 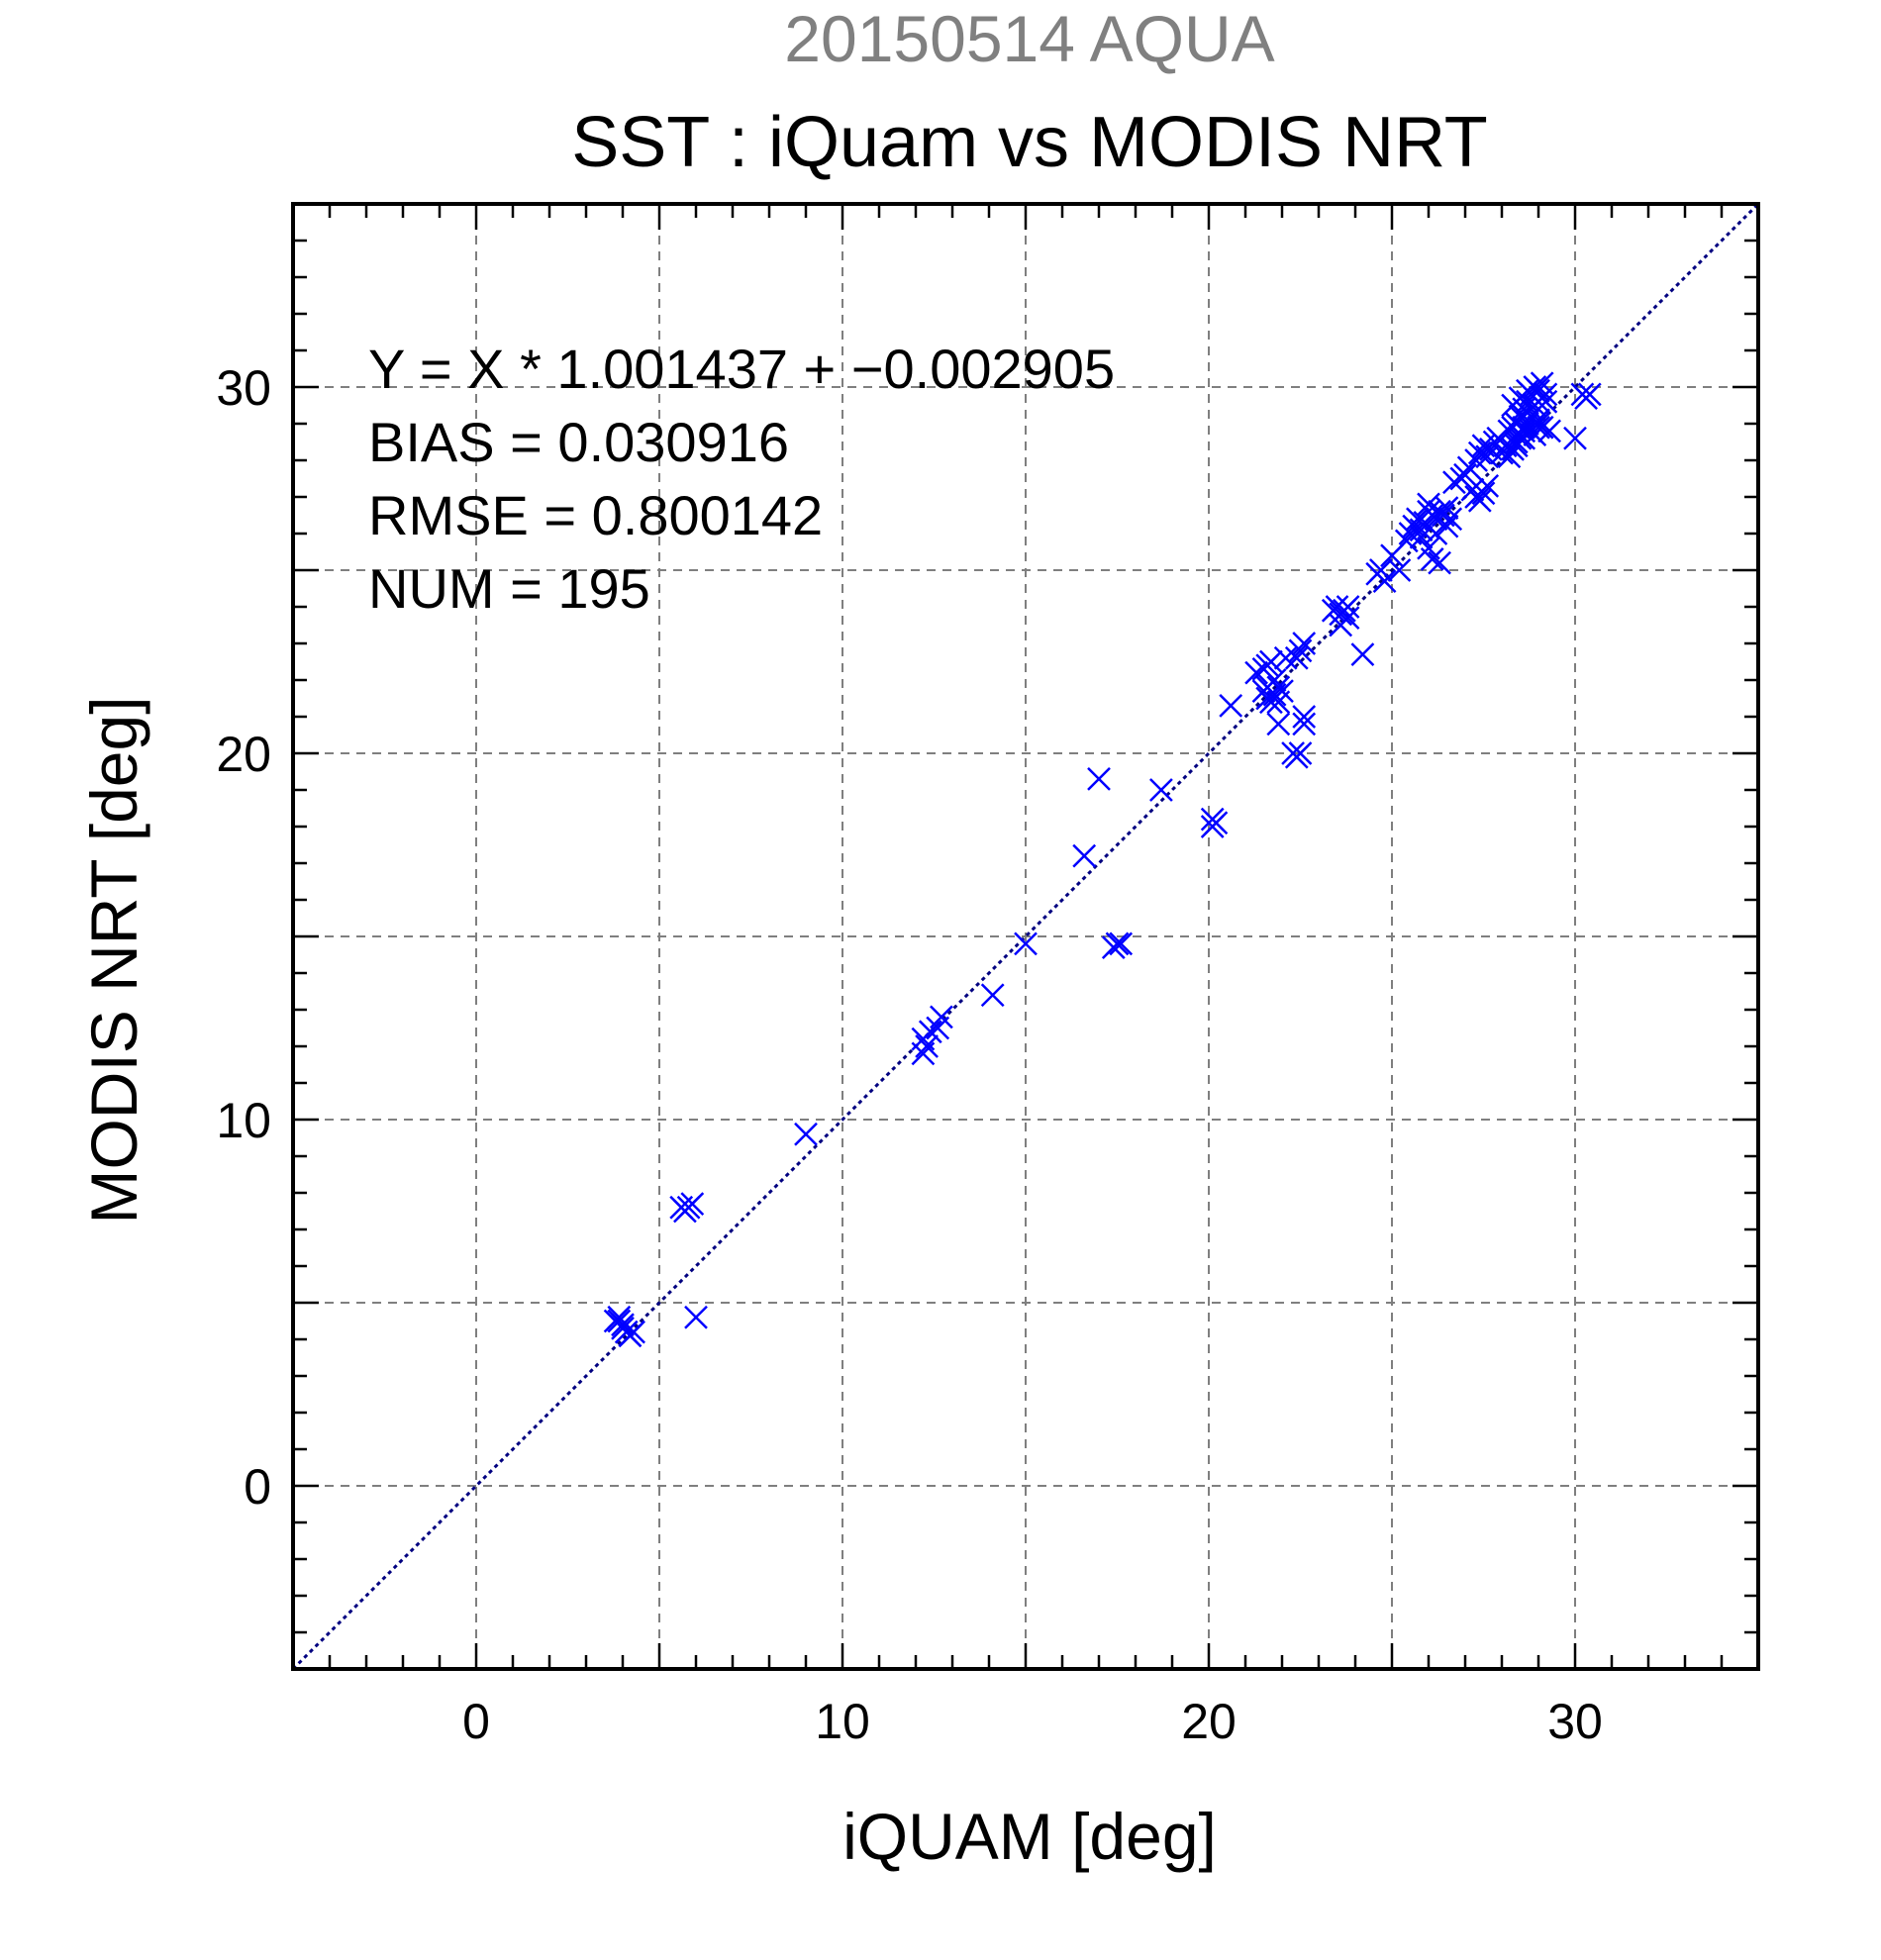 I want to click on stats-regression: Y = X * 1.001437 + −0.002905, so click(x=742, y=369).